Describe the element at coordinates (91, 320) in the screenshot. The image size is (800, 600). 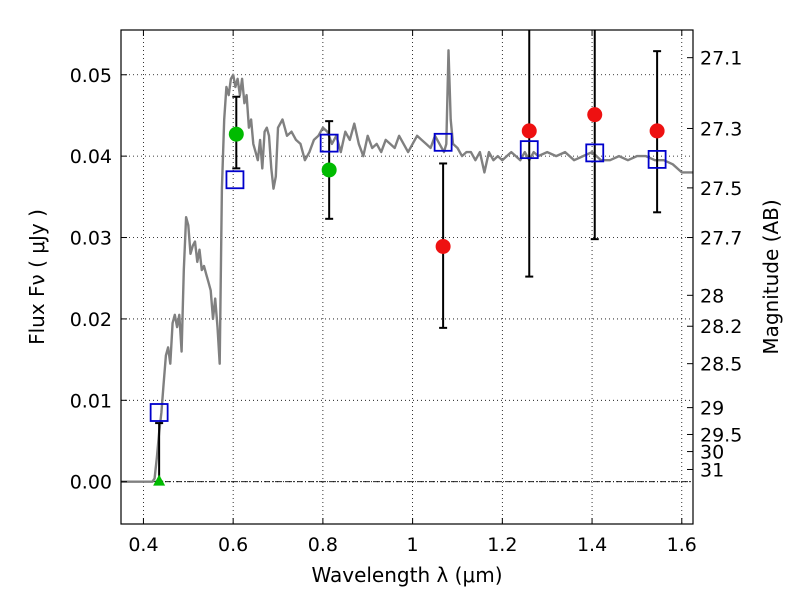
I see `y-tick-label: 0.02` at that location.